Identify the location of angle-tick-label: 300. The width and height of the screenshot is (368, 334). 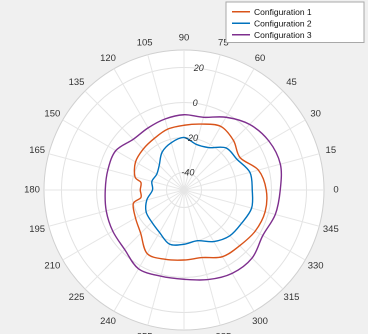
(260, 321).